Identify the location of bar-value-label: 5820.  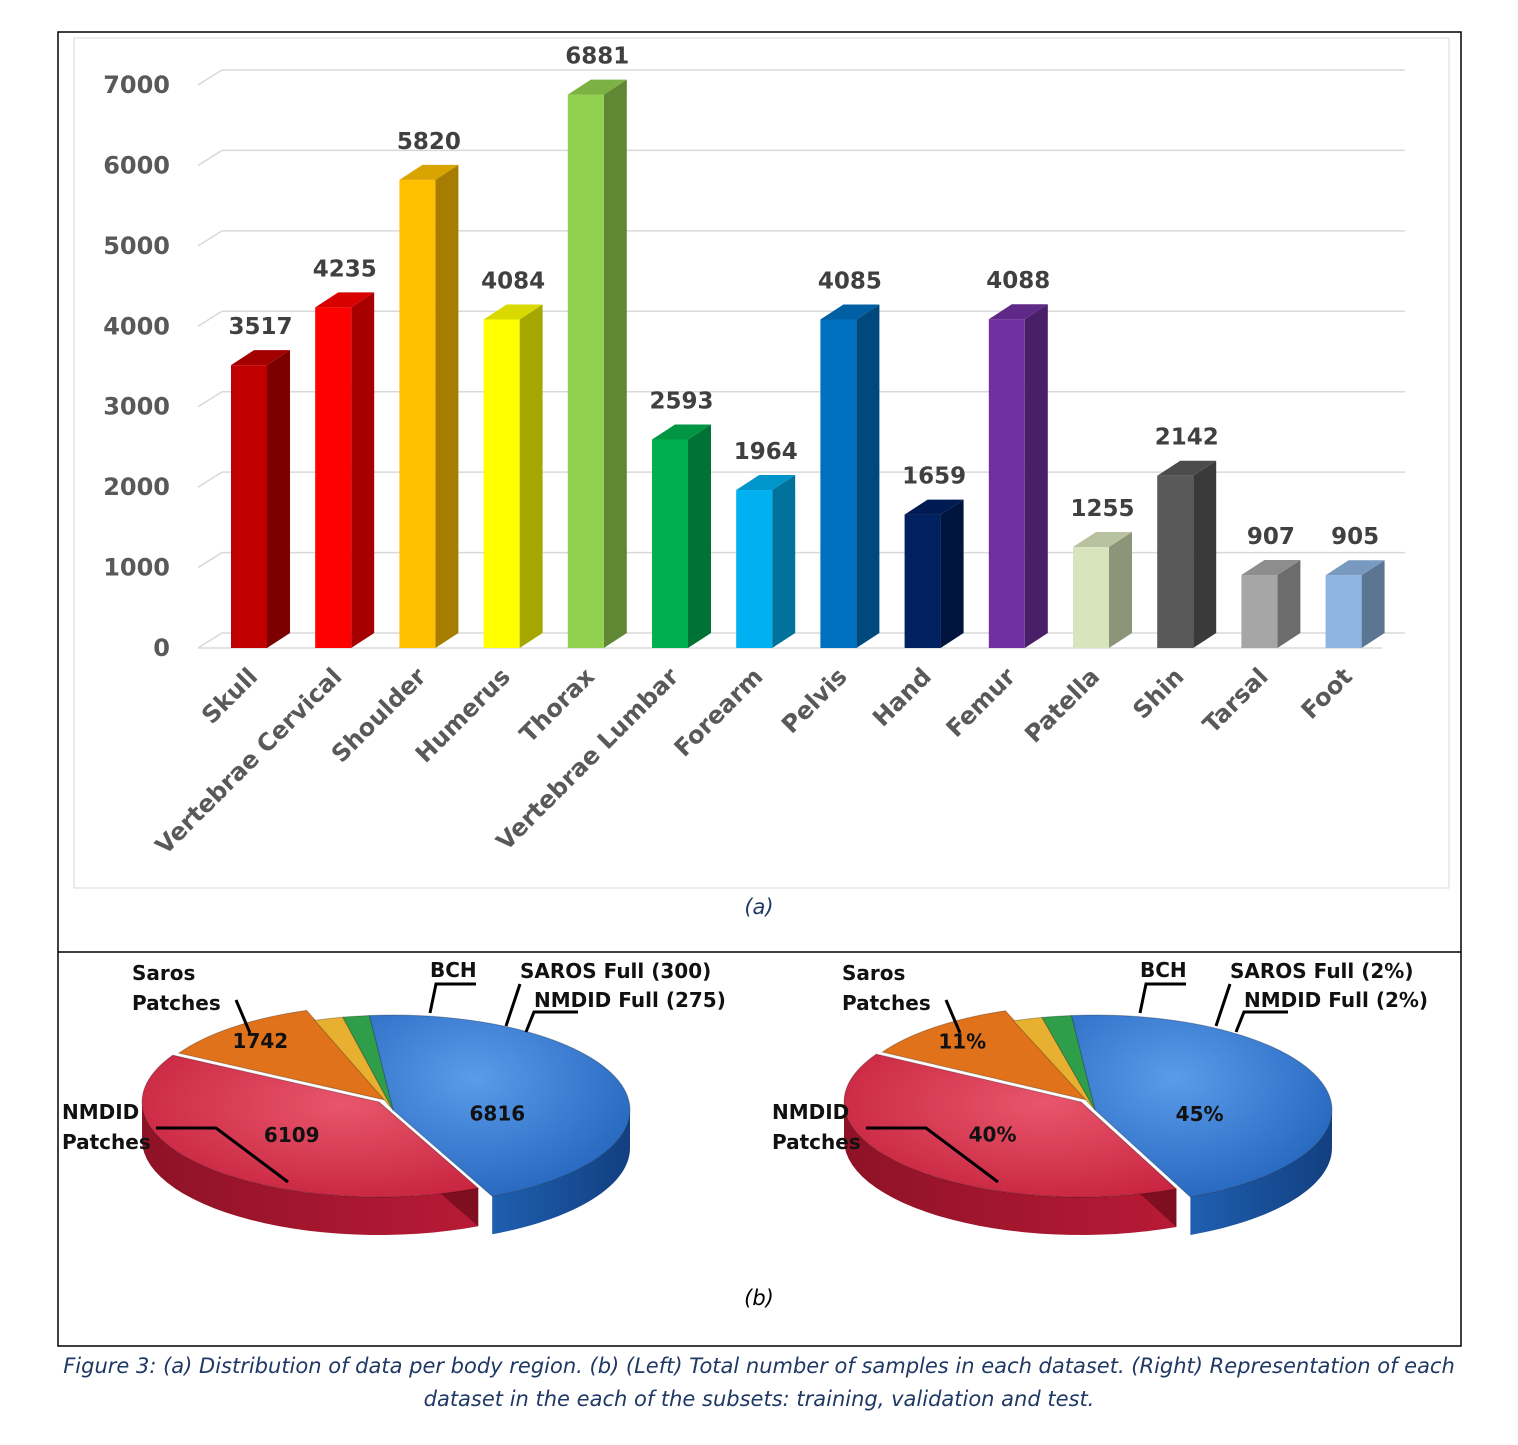
(429, 142).